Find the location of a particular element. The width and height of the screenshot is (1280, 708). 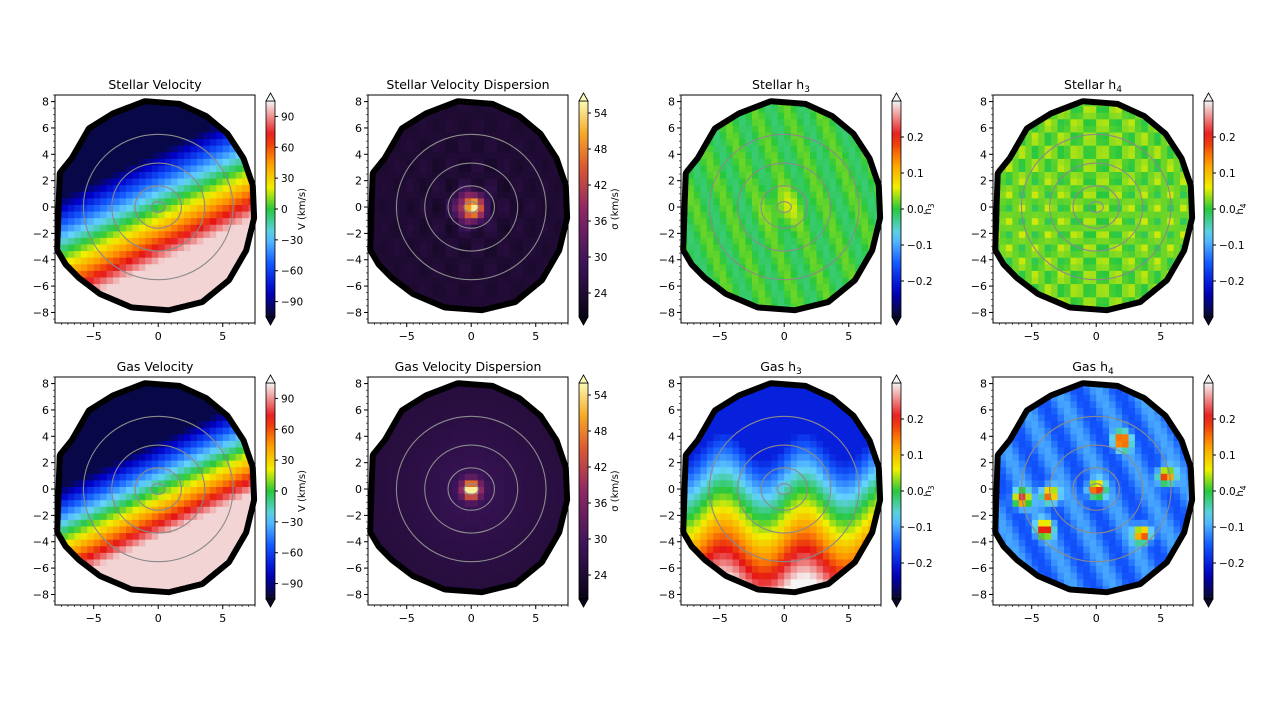

y-tick-label: −4 is located at coordinates (979, 260).